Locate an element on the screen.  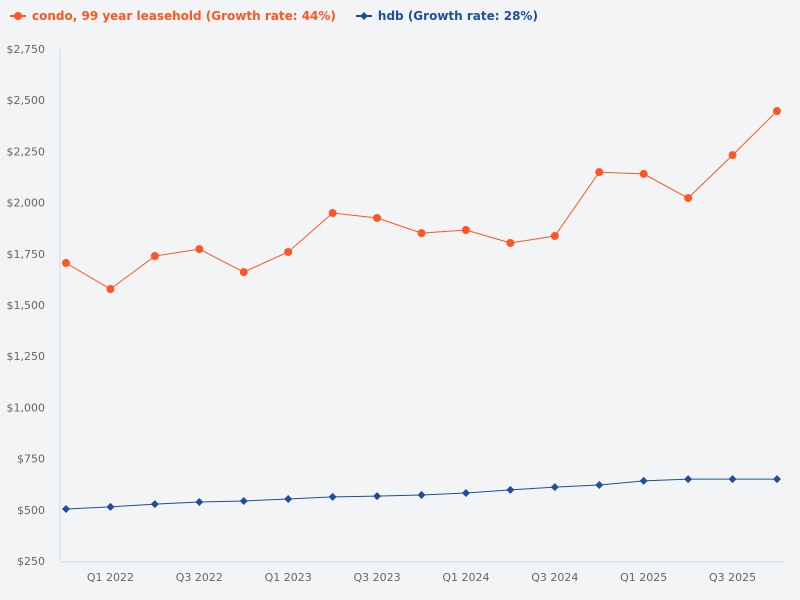
circle-marker-icon is located at coordinates (18, 16).